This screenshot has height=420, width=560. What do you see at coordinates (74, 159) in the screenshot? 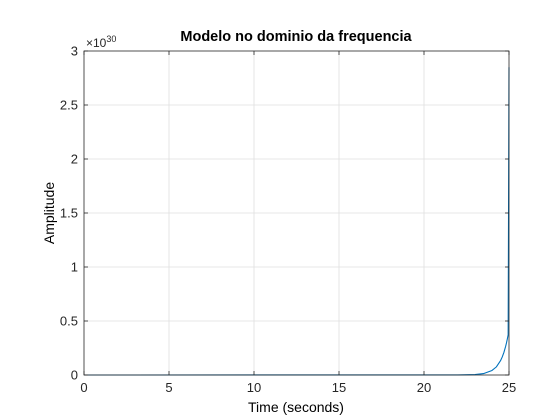
I see `y-tick-label: 2` at bounding box center [74, 159].